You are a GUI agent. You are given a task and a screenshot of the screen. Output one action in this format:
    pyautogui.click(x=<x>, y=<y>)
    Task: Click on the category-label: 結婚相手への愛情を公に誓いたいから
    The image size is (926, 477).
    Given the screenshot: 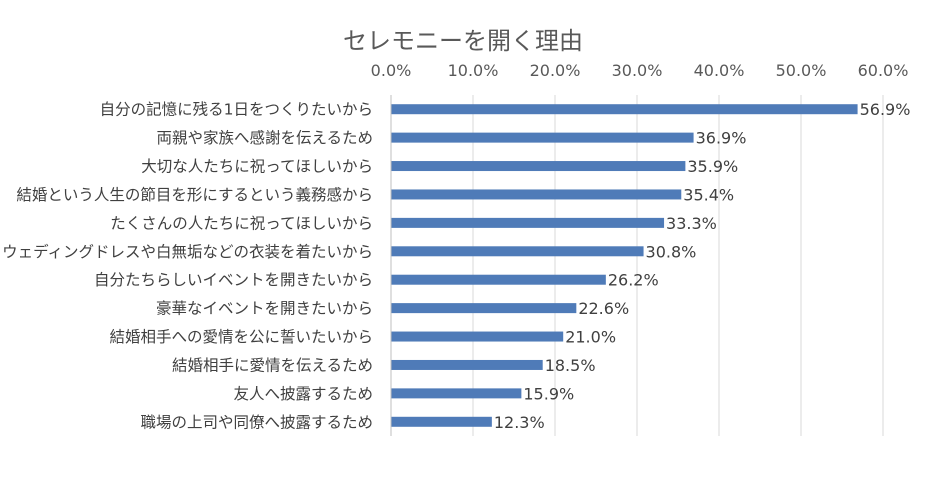 What is the action you would take?
    pyautogui.click(x=241, y=337)
    